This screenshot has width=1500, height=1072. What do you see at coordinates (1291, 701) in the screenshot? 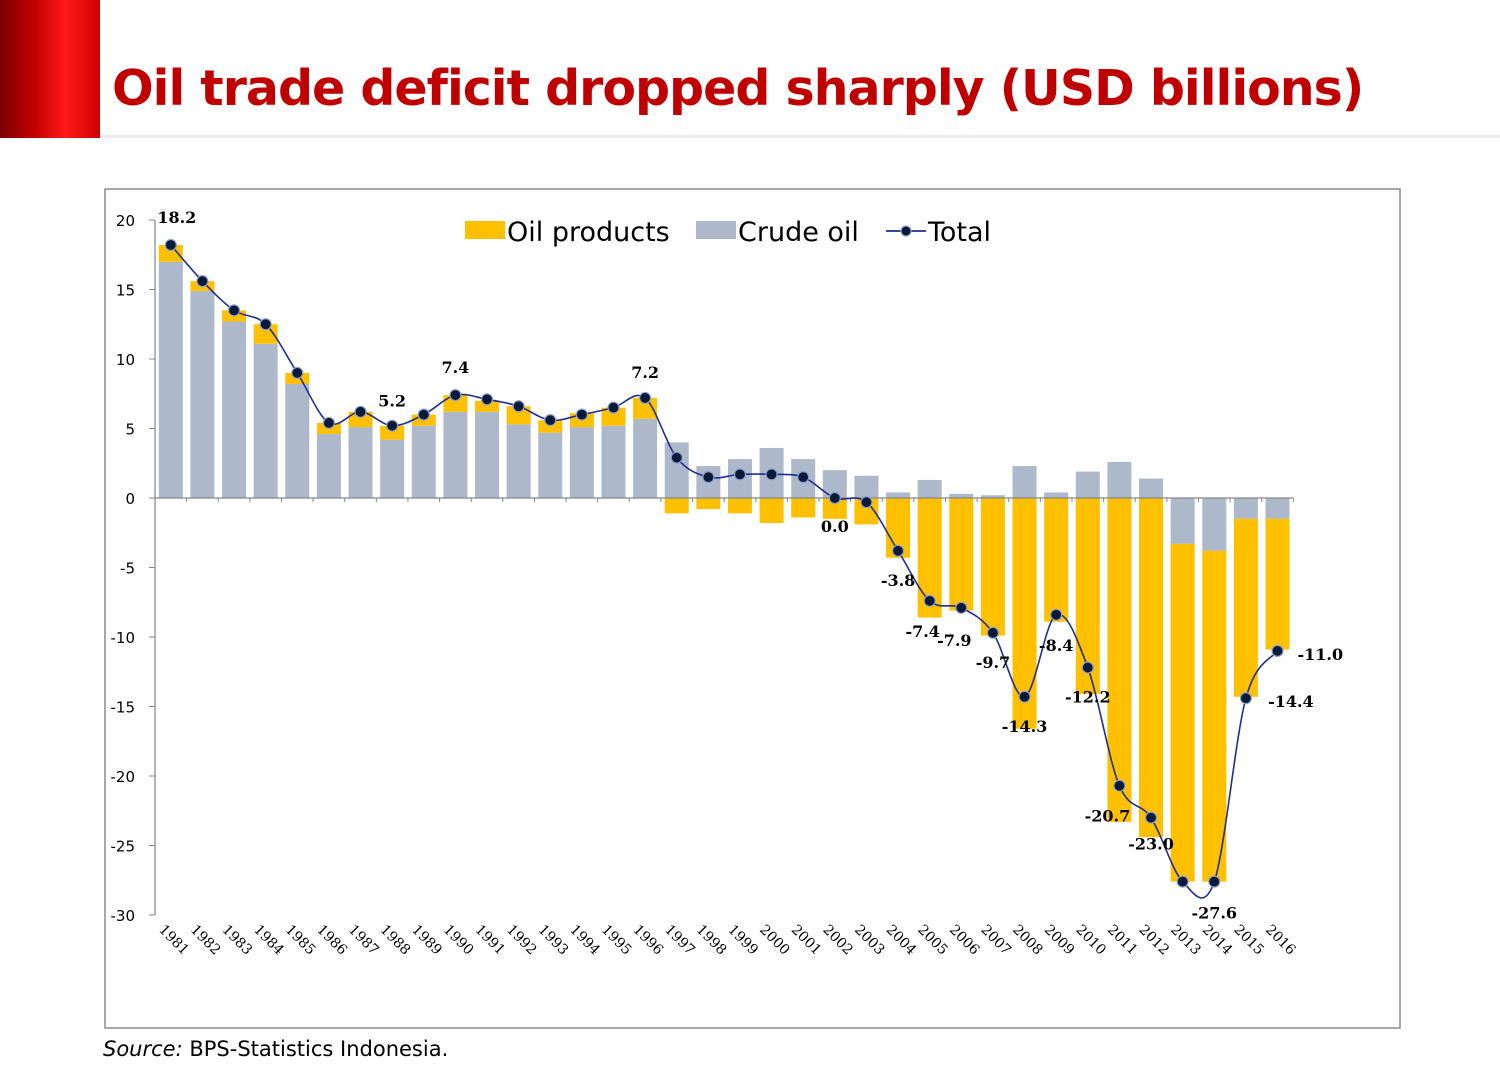
I see `data-label: -14.4` at bounding box center [1291, 701].